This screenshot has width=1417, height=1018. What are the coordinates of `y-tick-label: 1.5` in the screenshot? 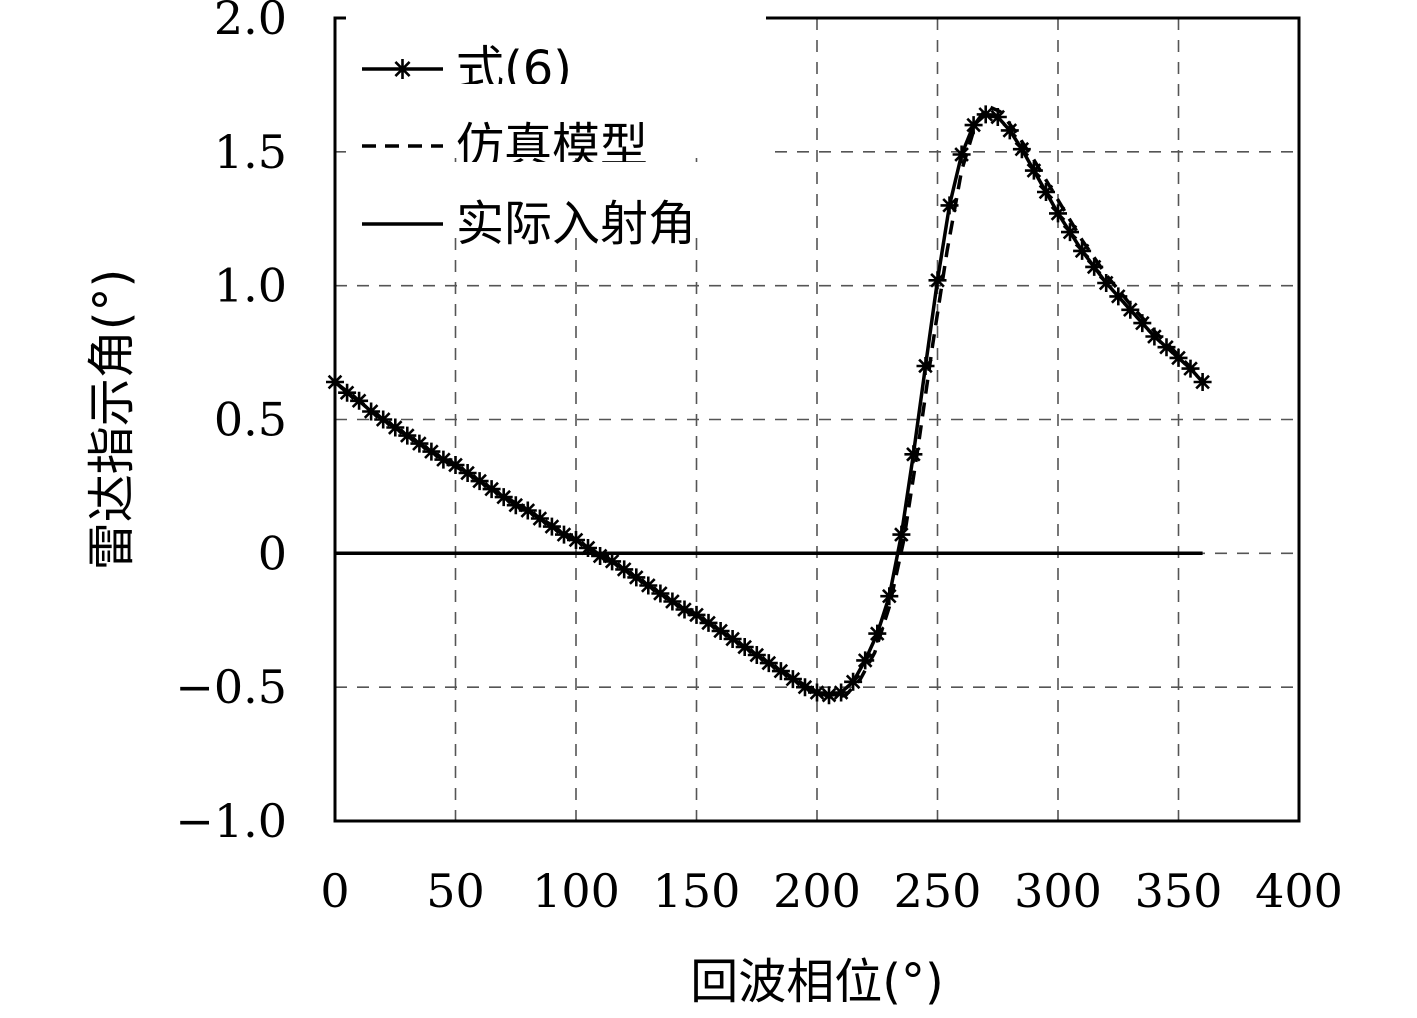 It's located at (250, 152).